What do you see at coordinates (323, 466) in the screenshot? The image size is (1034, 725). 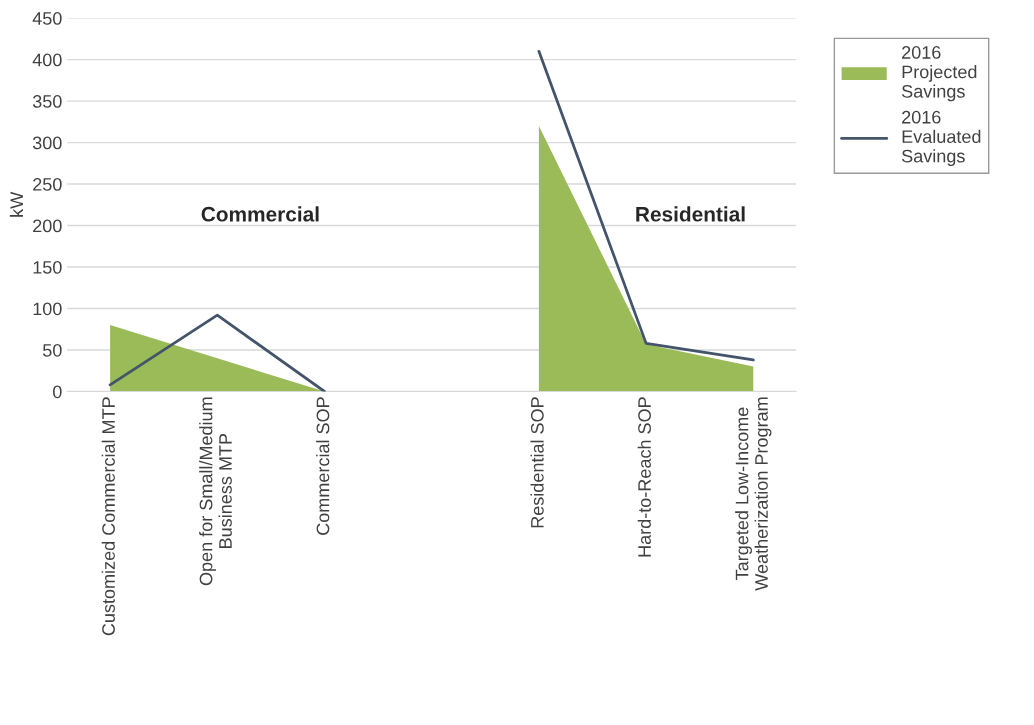 I see `x-tick-label: Commercial SOP` at bounding box center [323, 466].